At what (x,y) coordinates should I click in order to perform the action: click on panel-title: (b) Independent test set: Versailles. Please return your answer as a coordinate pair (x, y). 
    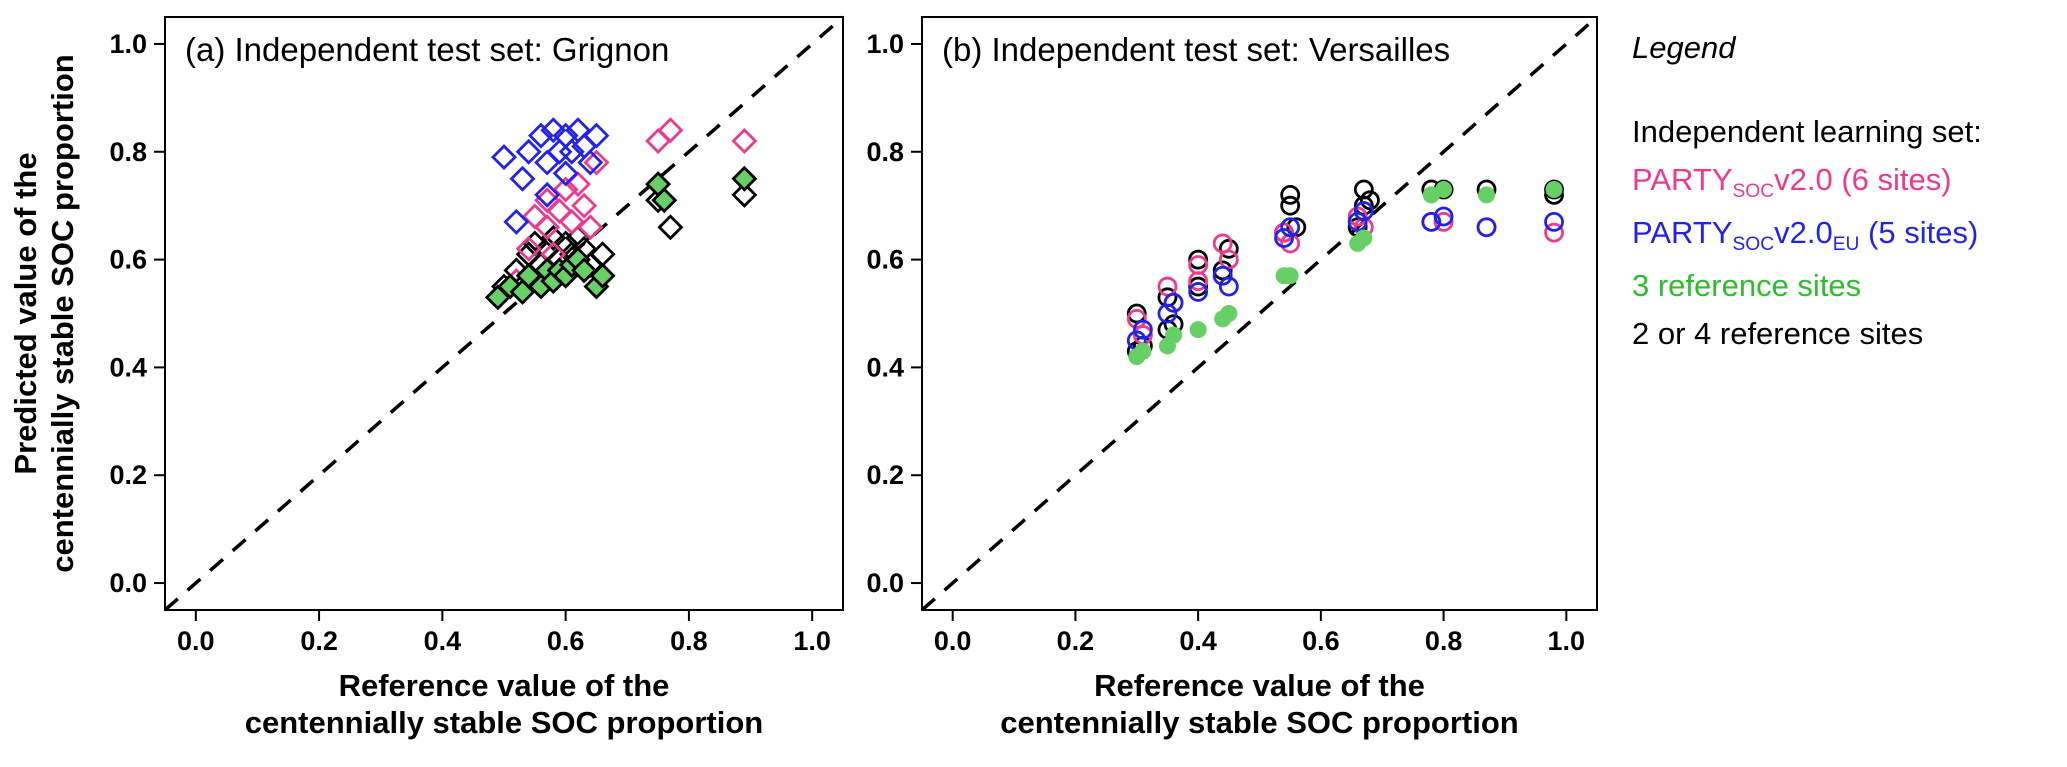
    Looking at the image, I should click on (1196, 49).